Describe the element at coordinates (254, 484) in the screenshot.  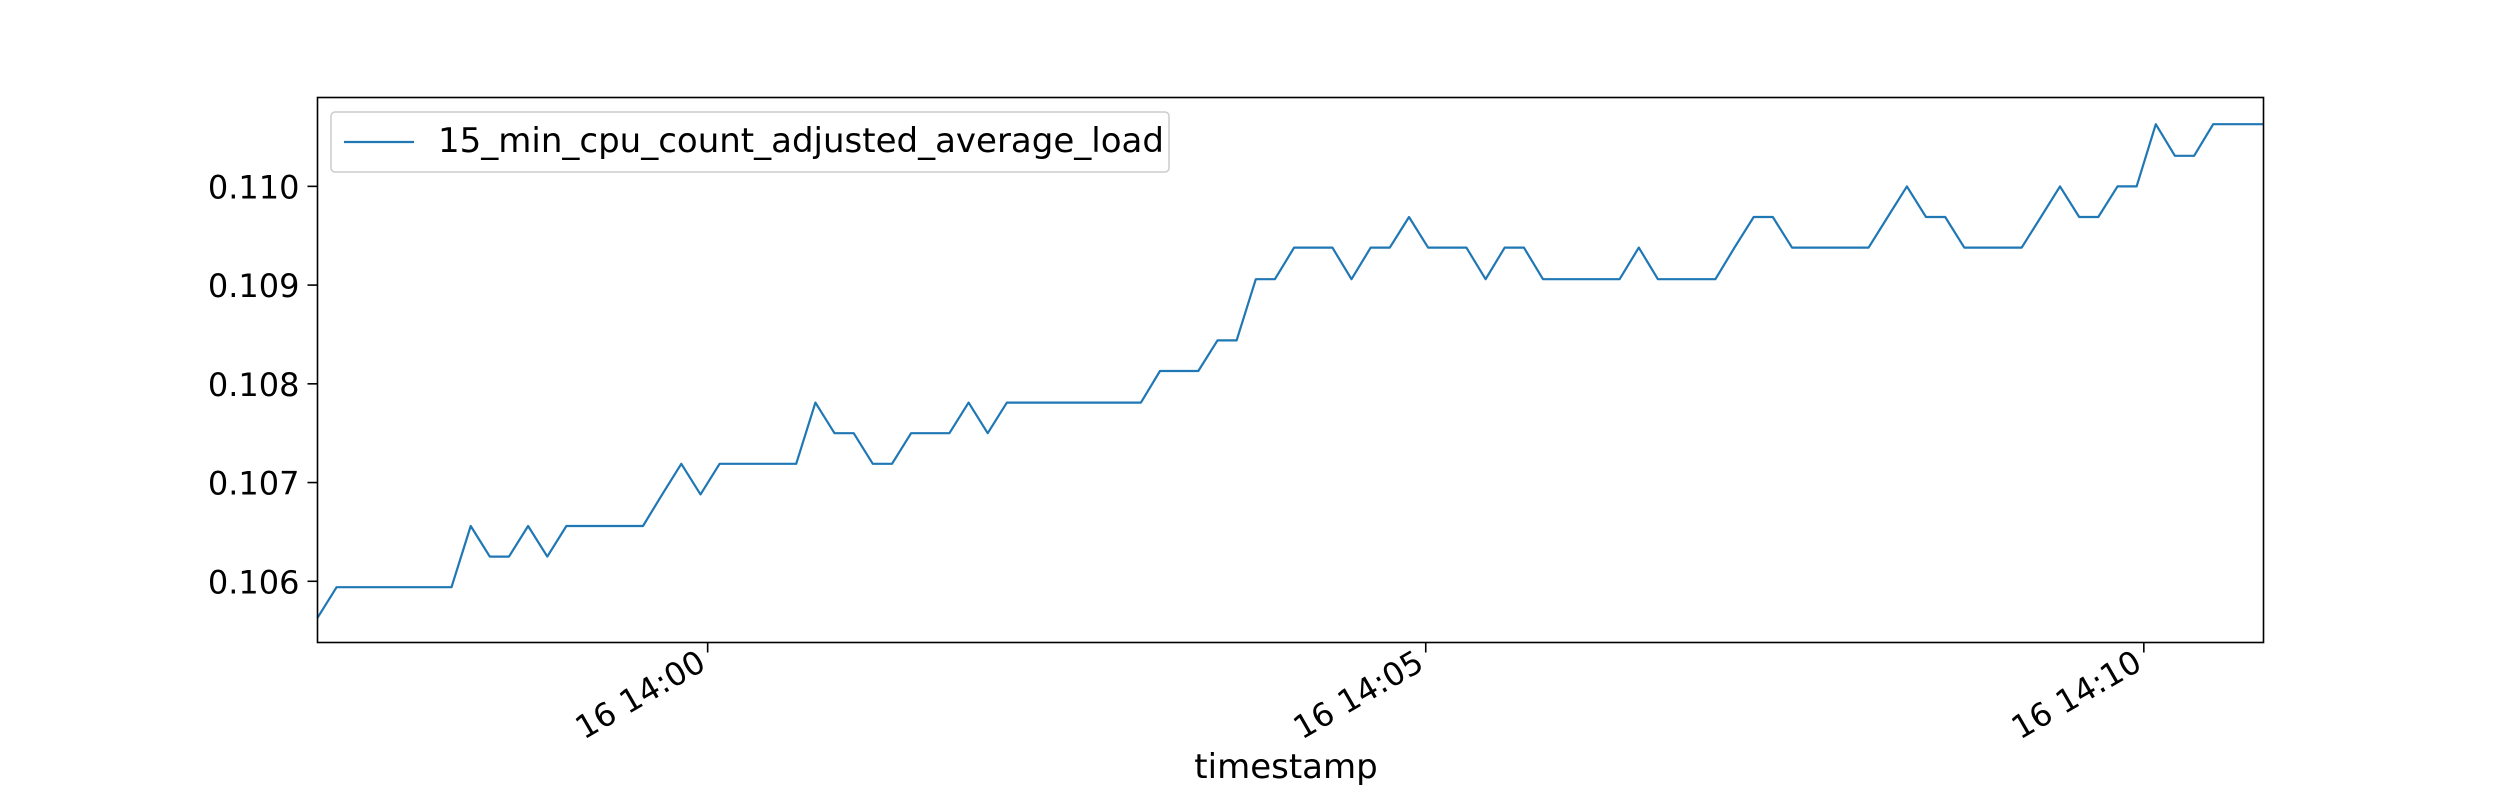
I see `y-tick-label: 0.107` at that location.